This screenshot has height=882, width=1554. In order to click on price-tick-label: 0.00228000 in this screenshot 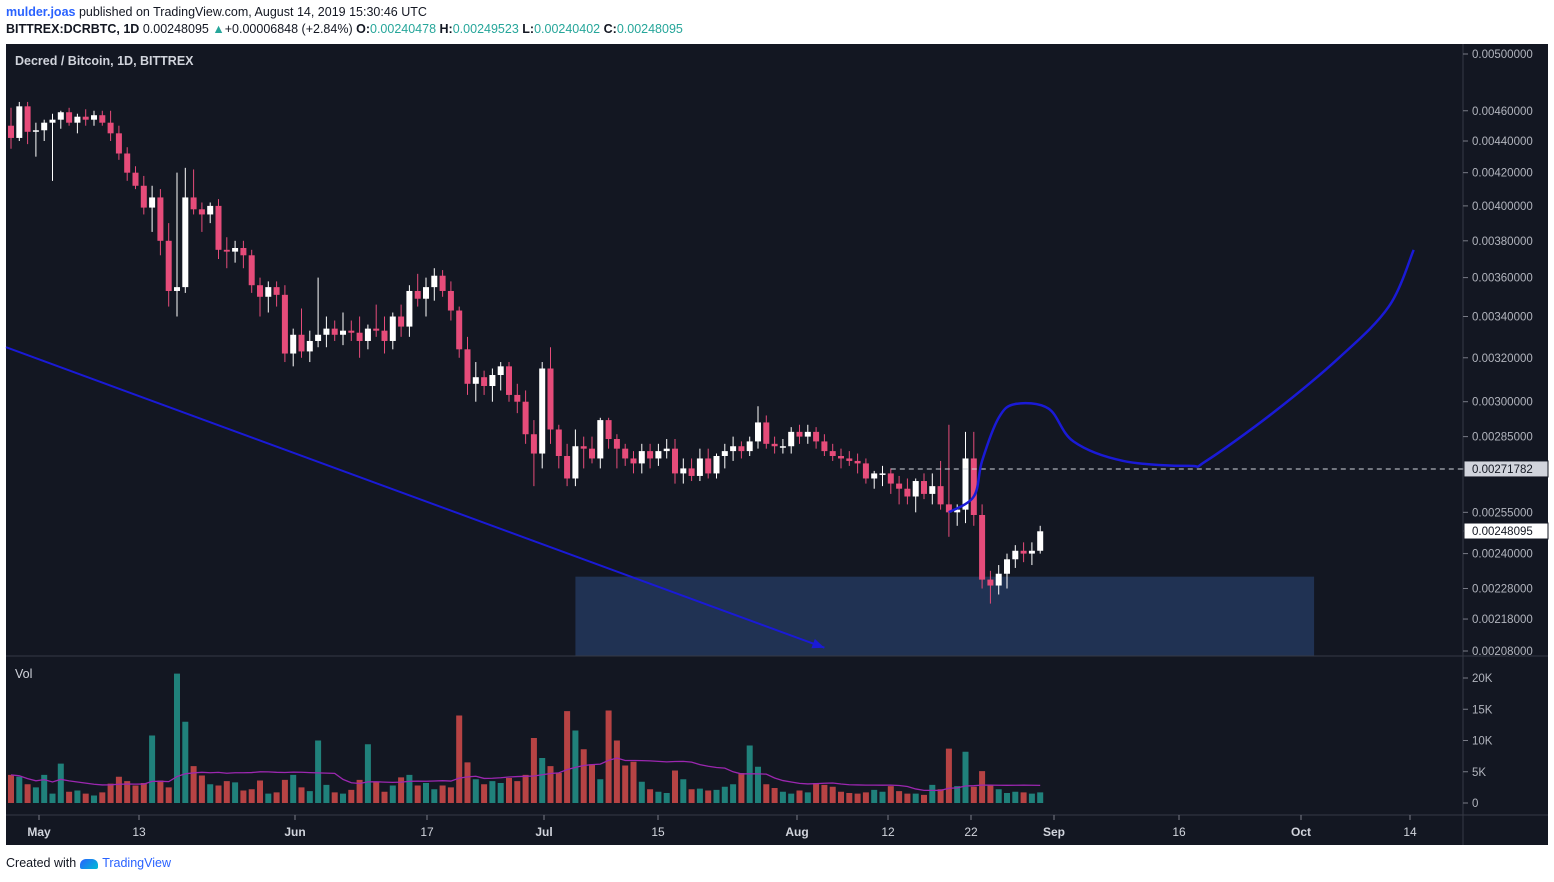, I will do `click(1502, 590)`.